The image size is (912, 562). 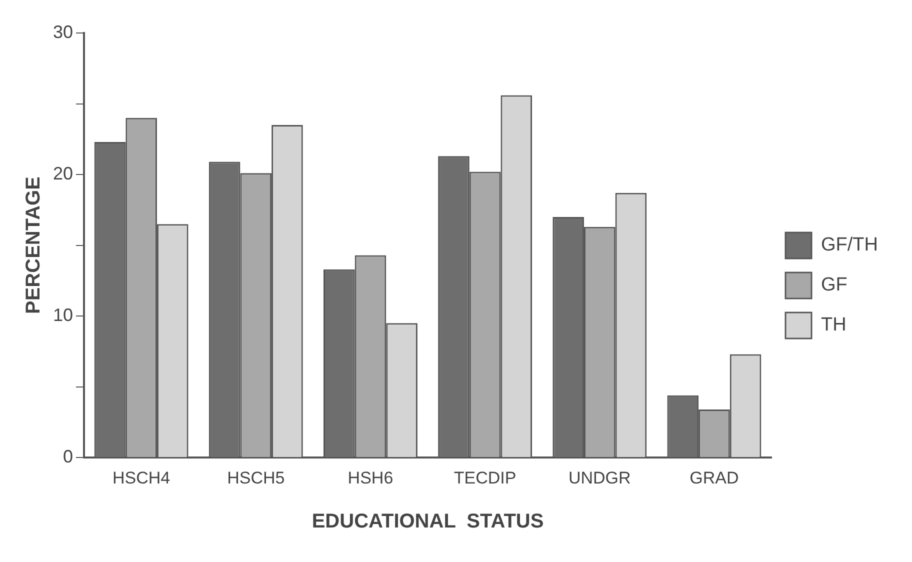 I want to click on y-tick-label: 20, so click(x=63, y=174).